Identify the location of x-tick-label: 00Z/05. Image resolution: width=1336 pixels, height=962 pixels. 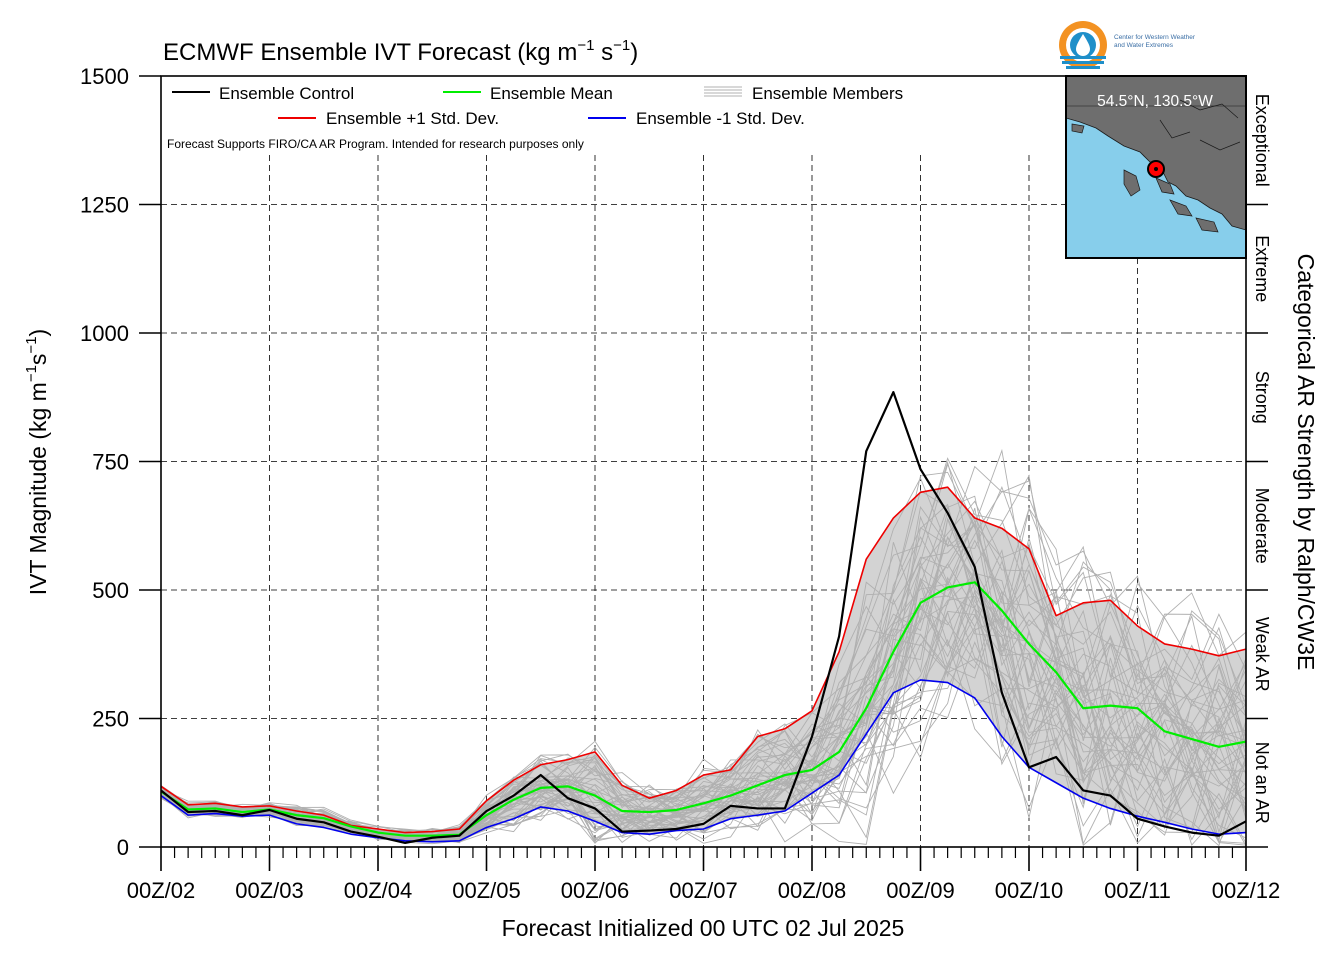
(486, 890).